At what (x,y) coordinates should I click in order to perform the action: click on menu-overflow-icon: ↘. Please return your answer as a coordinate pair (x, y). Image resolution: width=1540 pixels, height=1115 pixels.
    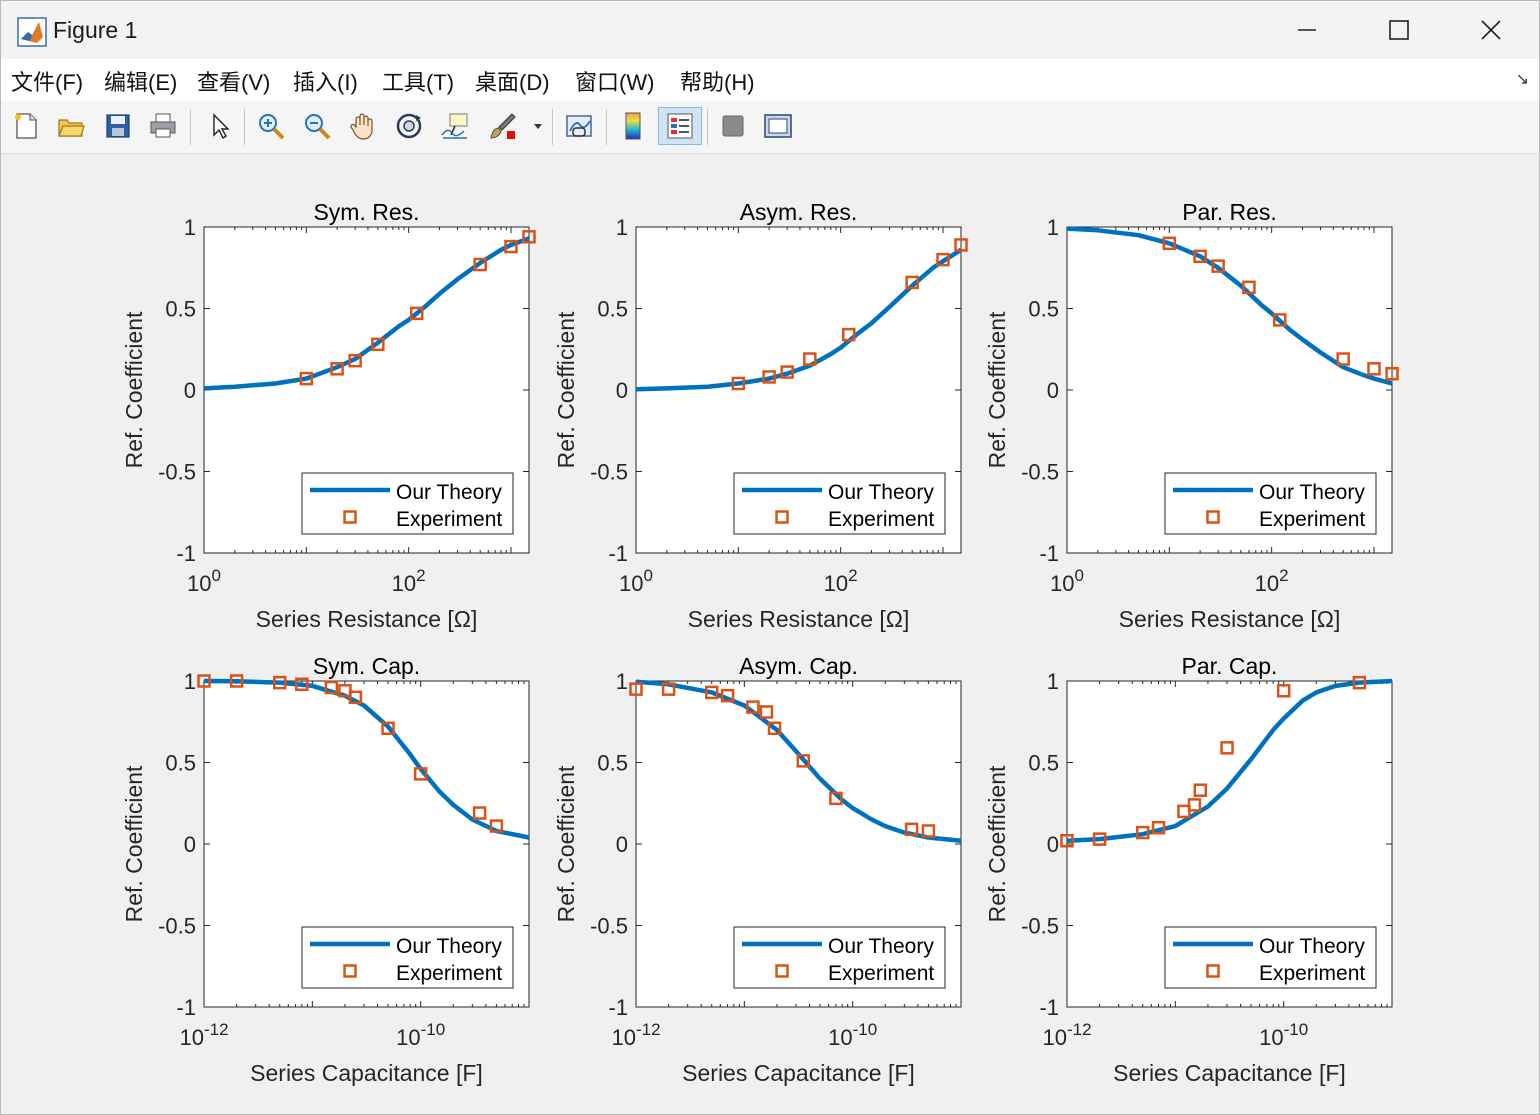
    Looking at the image, I should click on (1522, 79).